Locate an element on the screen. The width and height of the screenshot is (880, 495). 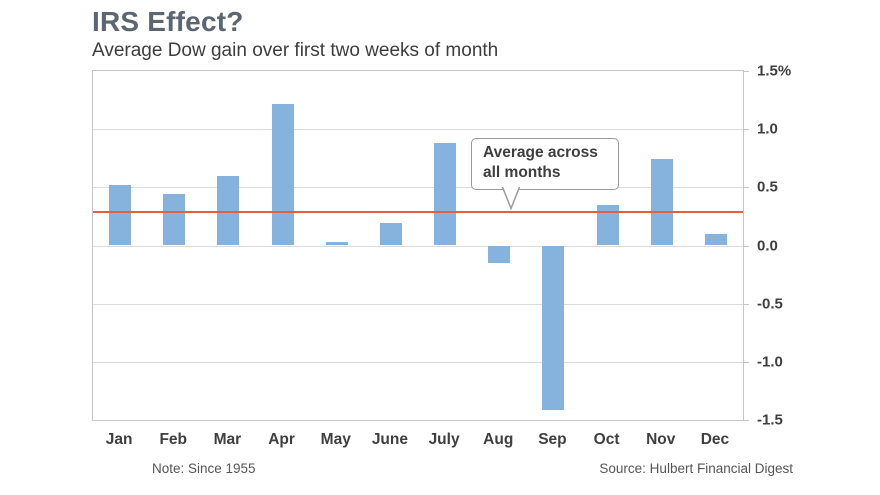
y-tick-label: 0.0 is located at coordinates (767, 245).